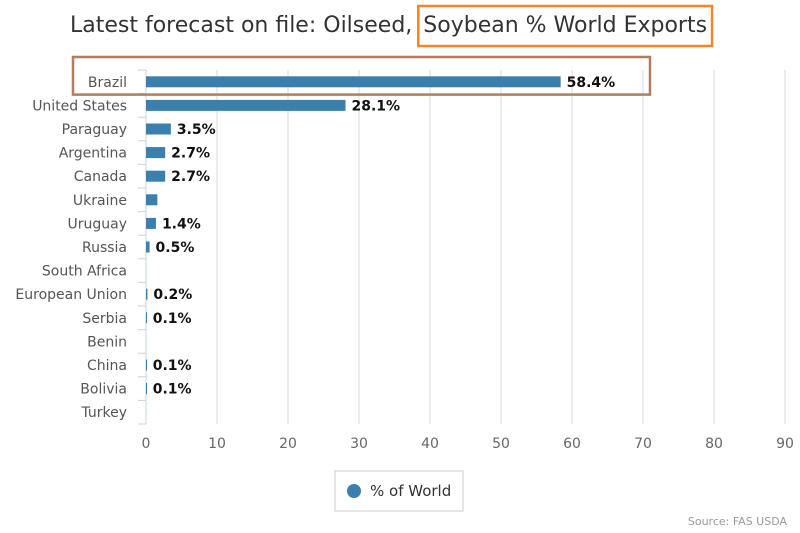 This screenshot has width=800, height=533. Describe the element at coordinates (430, 444) in the screenshot. I see `x-tick-label: 40` at that location.